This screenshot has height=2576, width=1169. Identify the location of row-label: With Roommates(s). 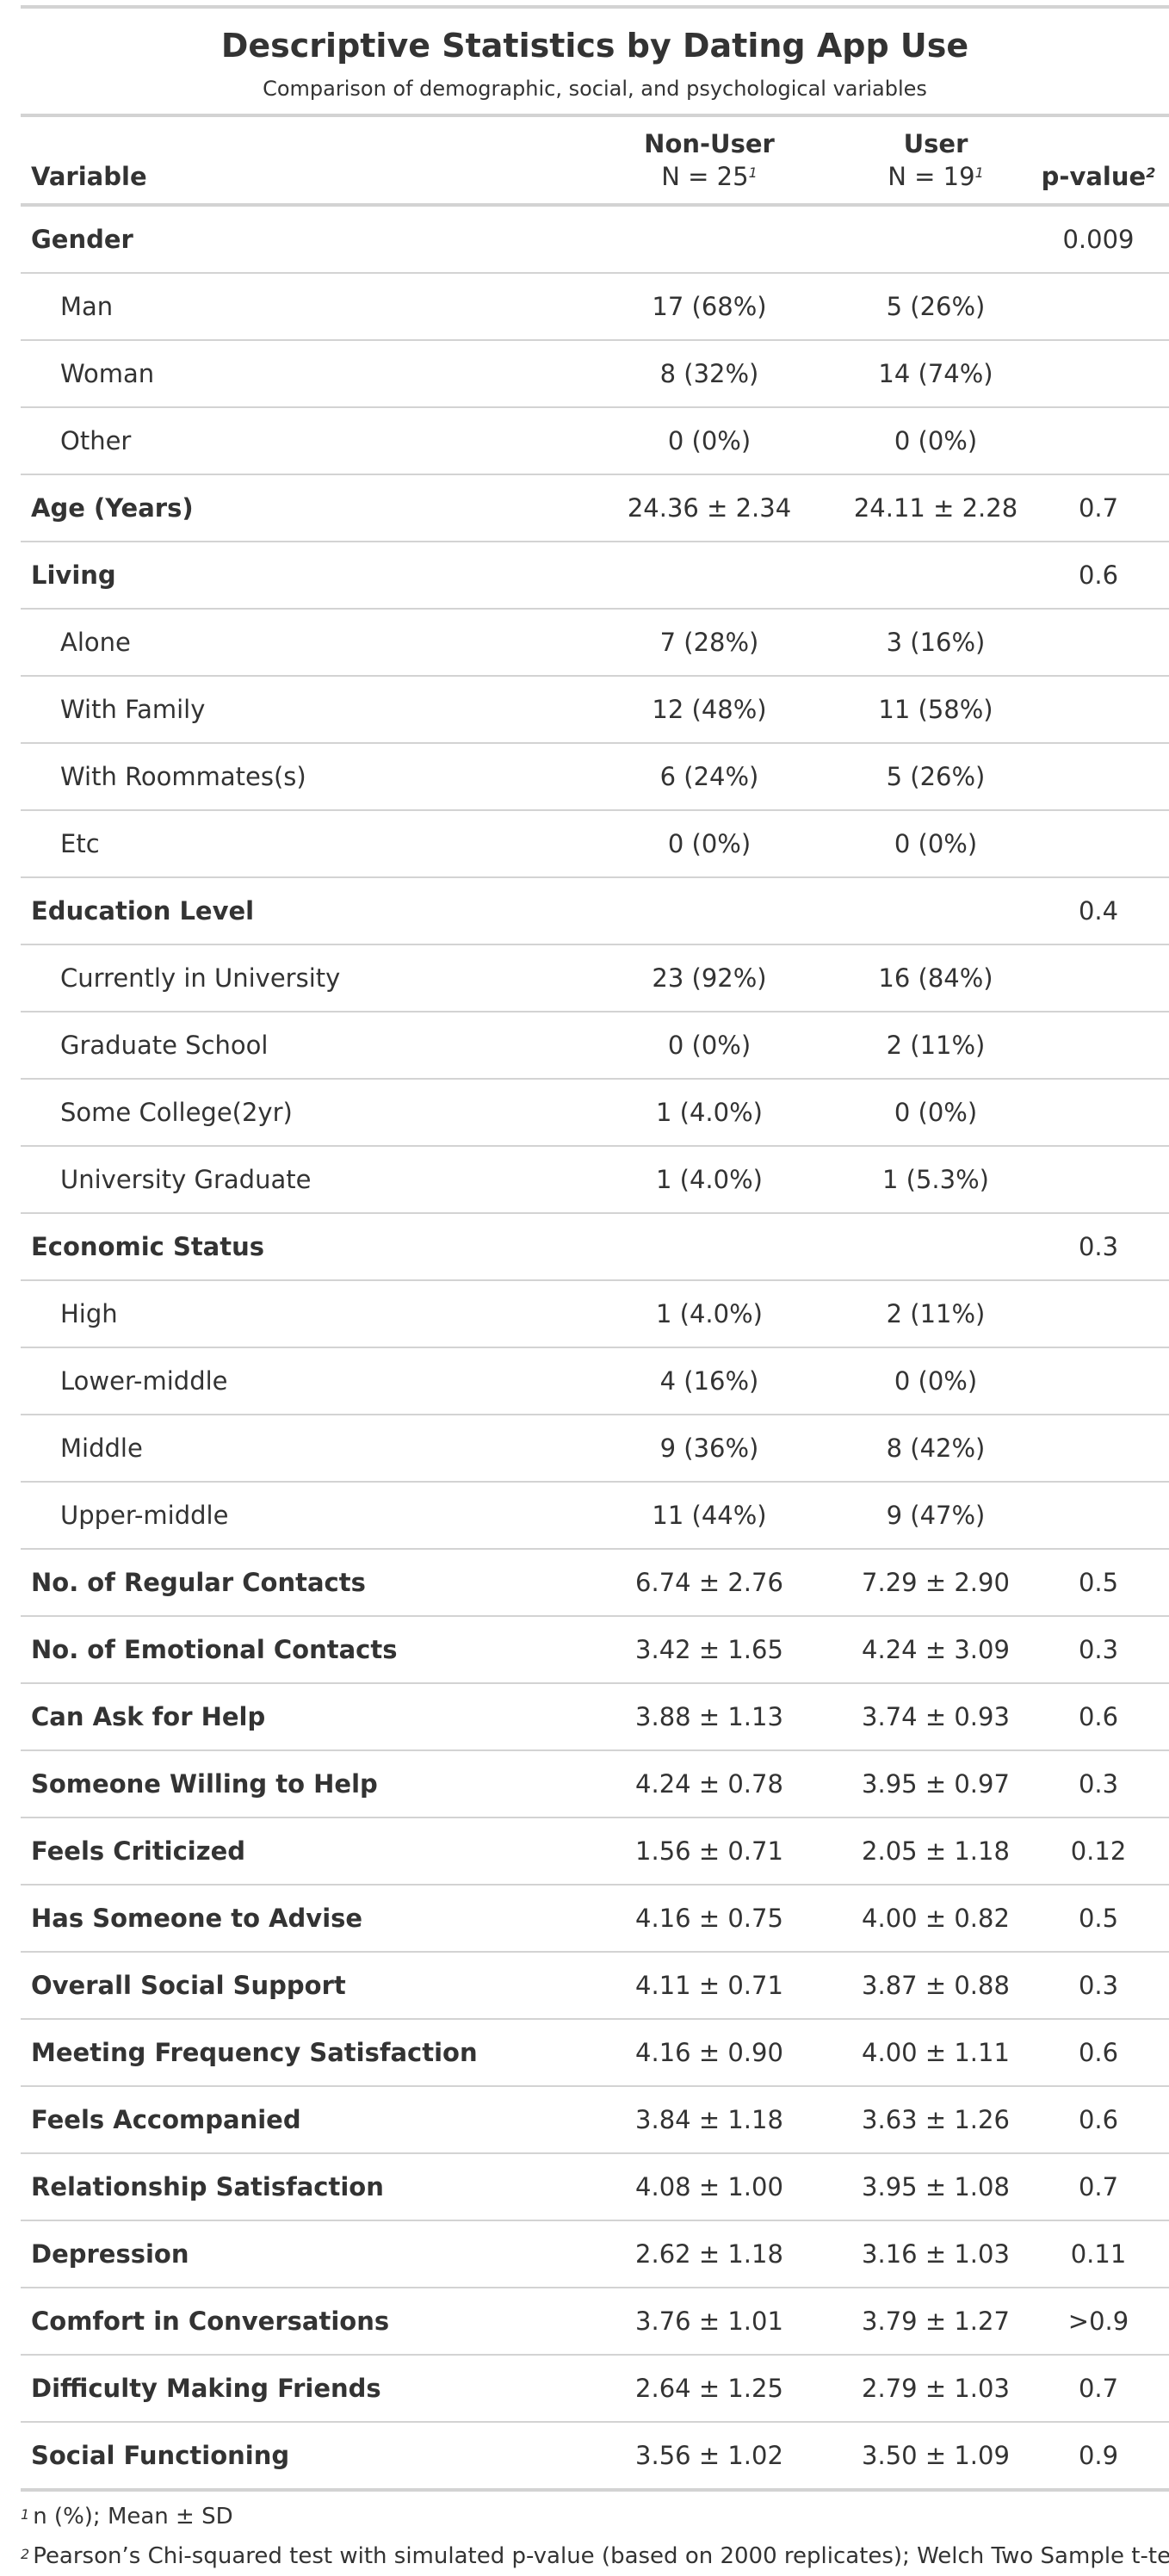
(183, 777).